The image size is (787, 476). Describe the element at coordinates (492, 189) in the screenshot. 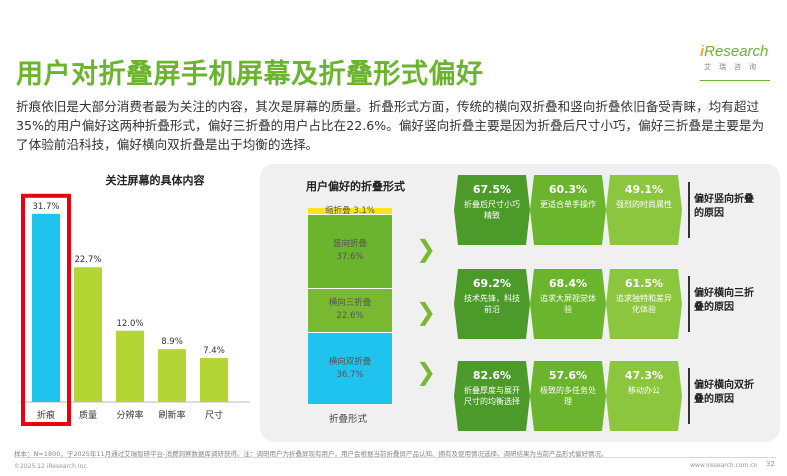

I see `reason-percent: 67.5%` at that location.